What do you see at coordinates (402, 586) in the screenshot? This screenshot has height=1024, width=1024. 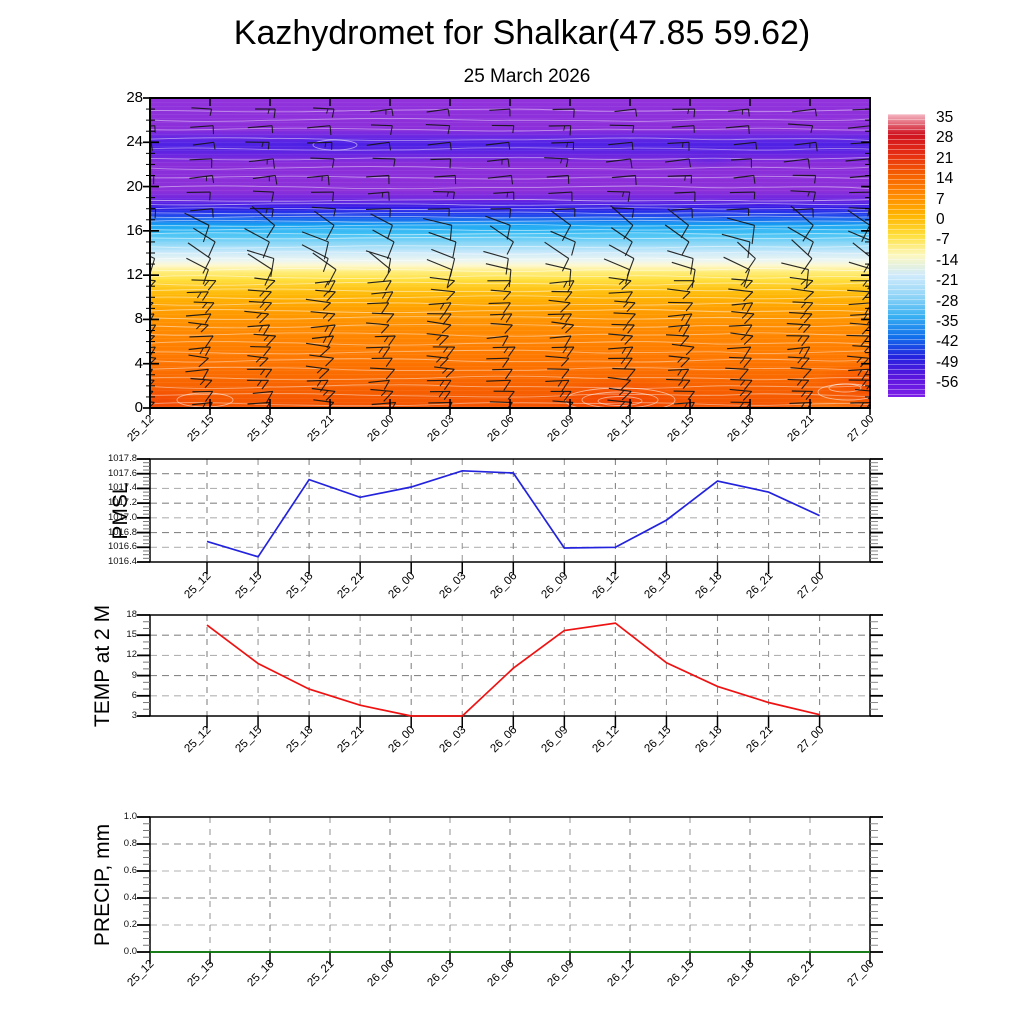 I see `x-tick-label-pmsl: 26_00` at bounding box center [402, 586].